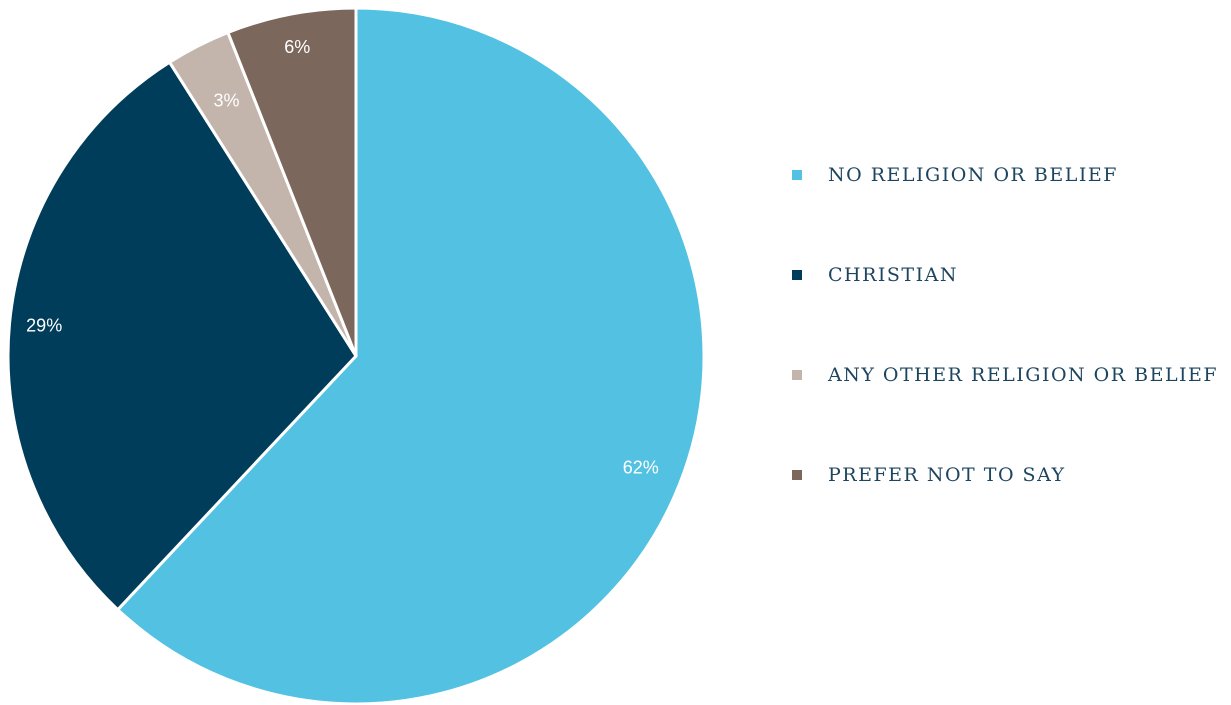 This screenshot has height=705, width=1231. Describe the element at coordinates (797, 375) in the screenshot. I see `legend-swatch-other-religion` at that location.